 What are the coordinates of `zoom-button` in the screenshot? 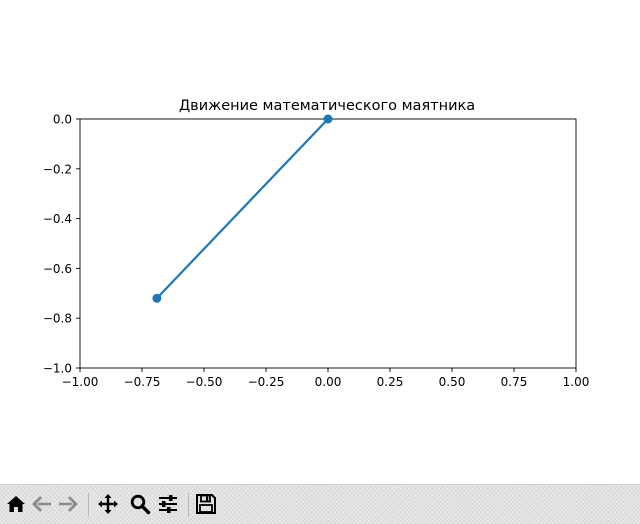 It's located at (140, 504).